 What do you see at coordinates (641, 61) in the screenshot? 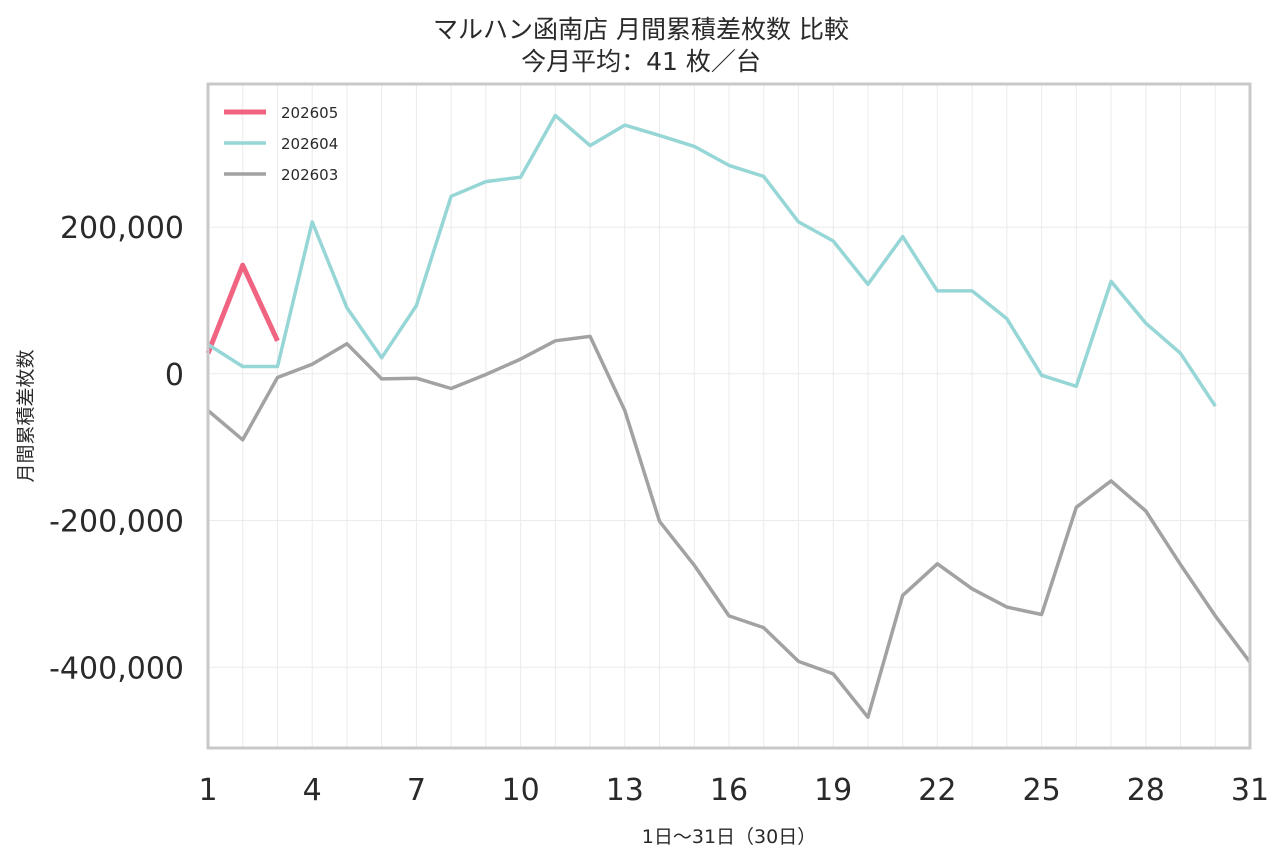
I see `chart-subtitle: 今月平均：41 枚／台` at bounding box center [641, 61].